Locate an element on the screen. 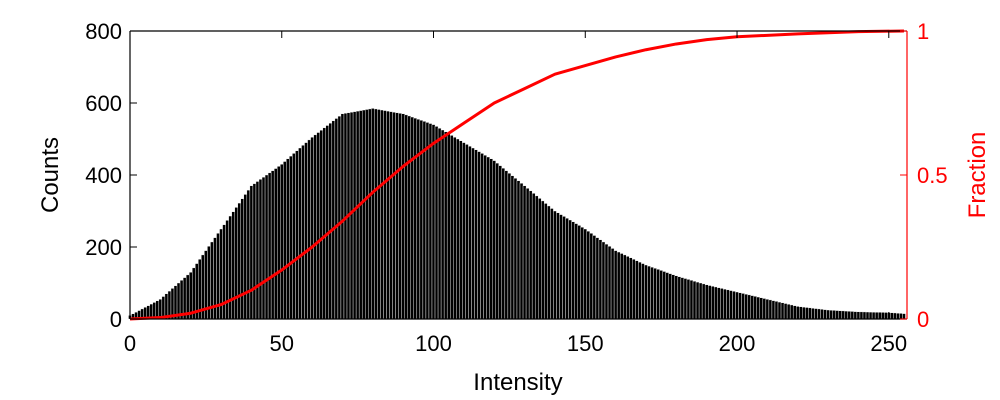 The width and height of the screenshot is (1000, 400). y-tick-label: 800 is located at coordinates (103, 31).